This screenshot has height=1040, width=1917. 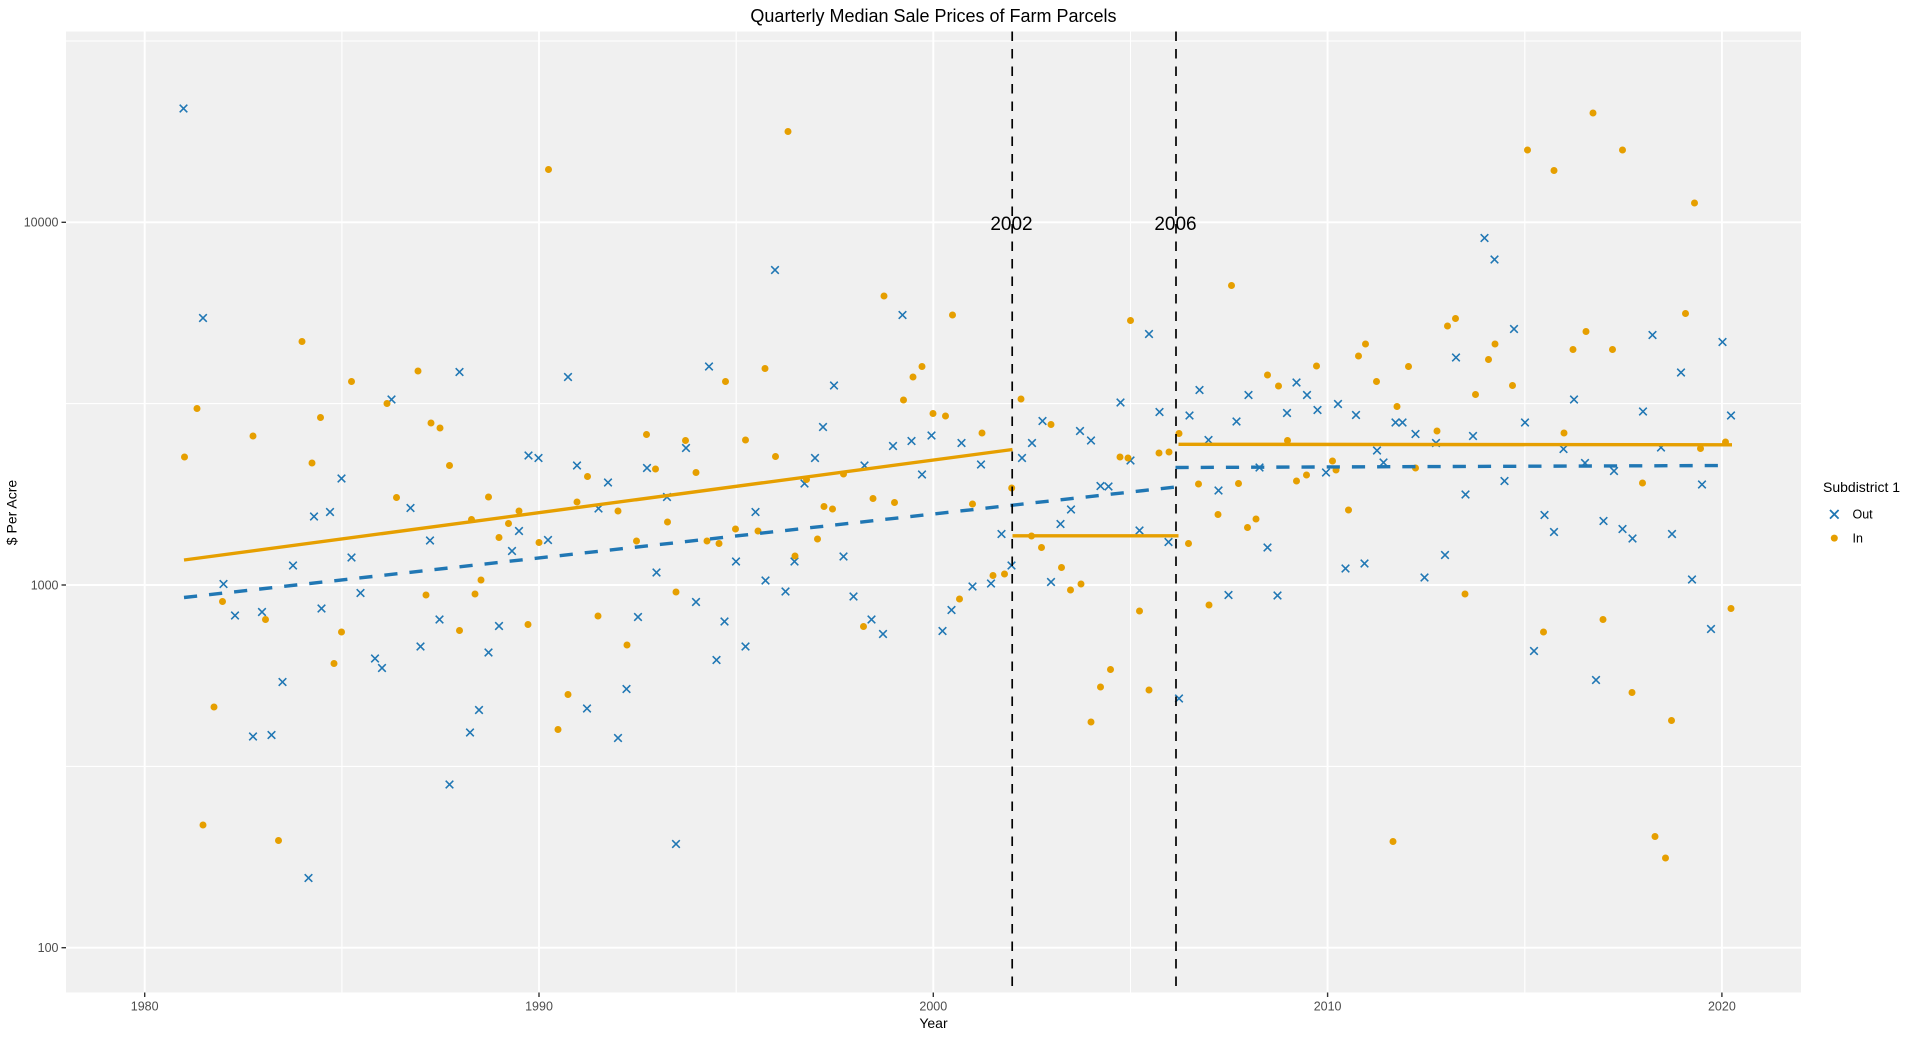 I want to click on svg-text: 1990, so click(x=539, y=1007).